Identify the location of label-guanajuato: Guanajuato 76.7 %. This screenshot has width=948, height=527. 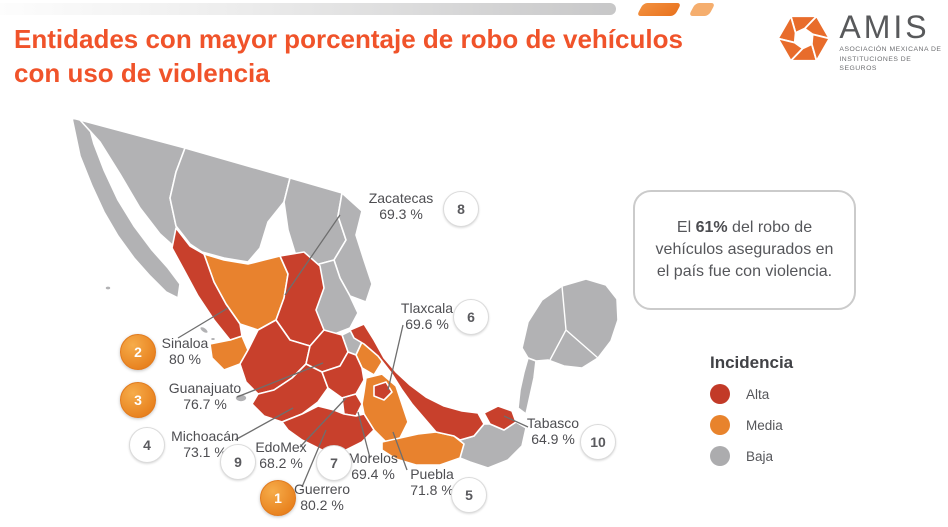
(205, 396).